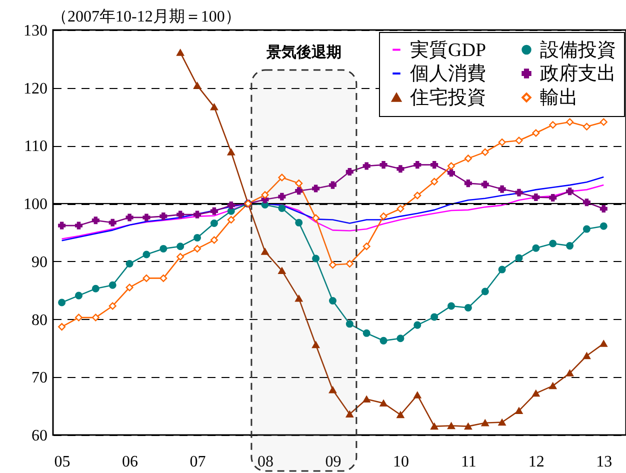 Image resolution: width=626 pixels, height=473 pixels. What do you see at coordinates (36, 147) in the screenshot?
I see `y-tick-label: 110` at bounding box center [36, 147].